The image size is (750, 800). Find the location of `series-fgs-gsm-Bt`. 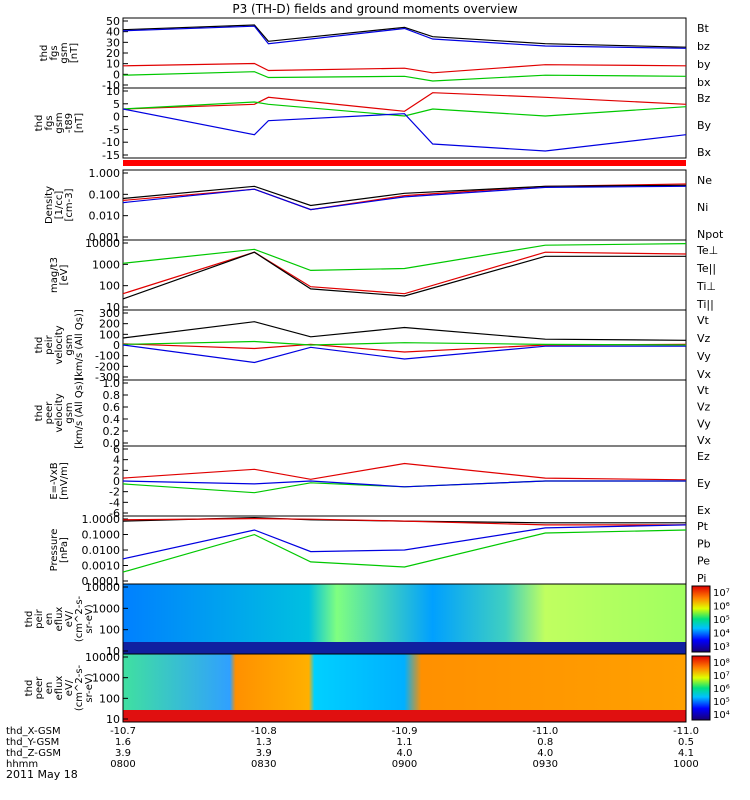

series-fgs-gsm-Bt is located at coordinates (404, 36).